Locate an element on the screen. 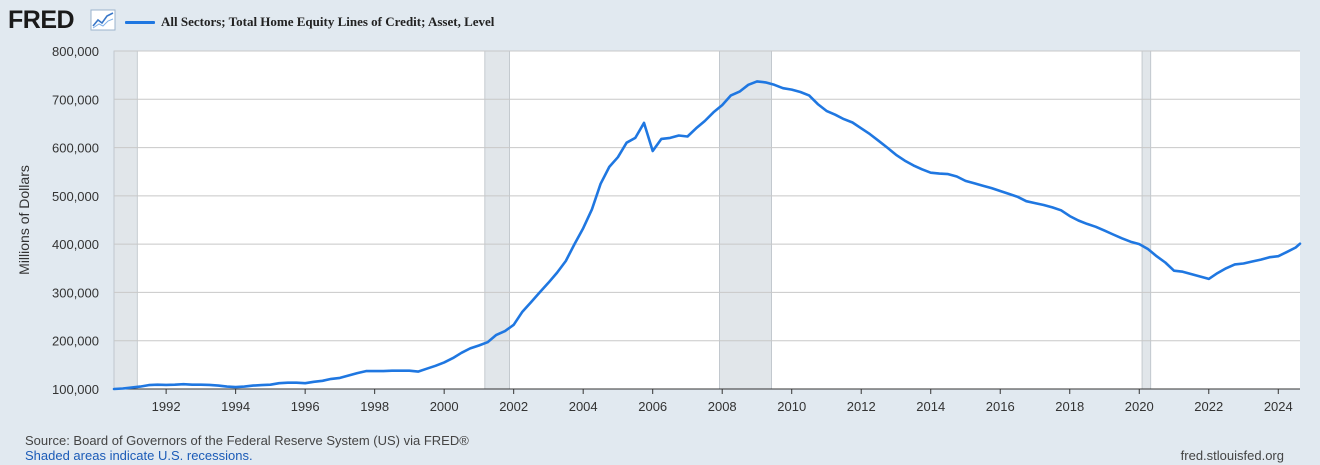 This screenshot has height=465, width=1320. y-tick-label: 600,000 is located at coordinates (75, 148).